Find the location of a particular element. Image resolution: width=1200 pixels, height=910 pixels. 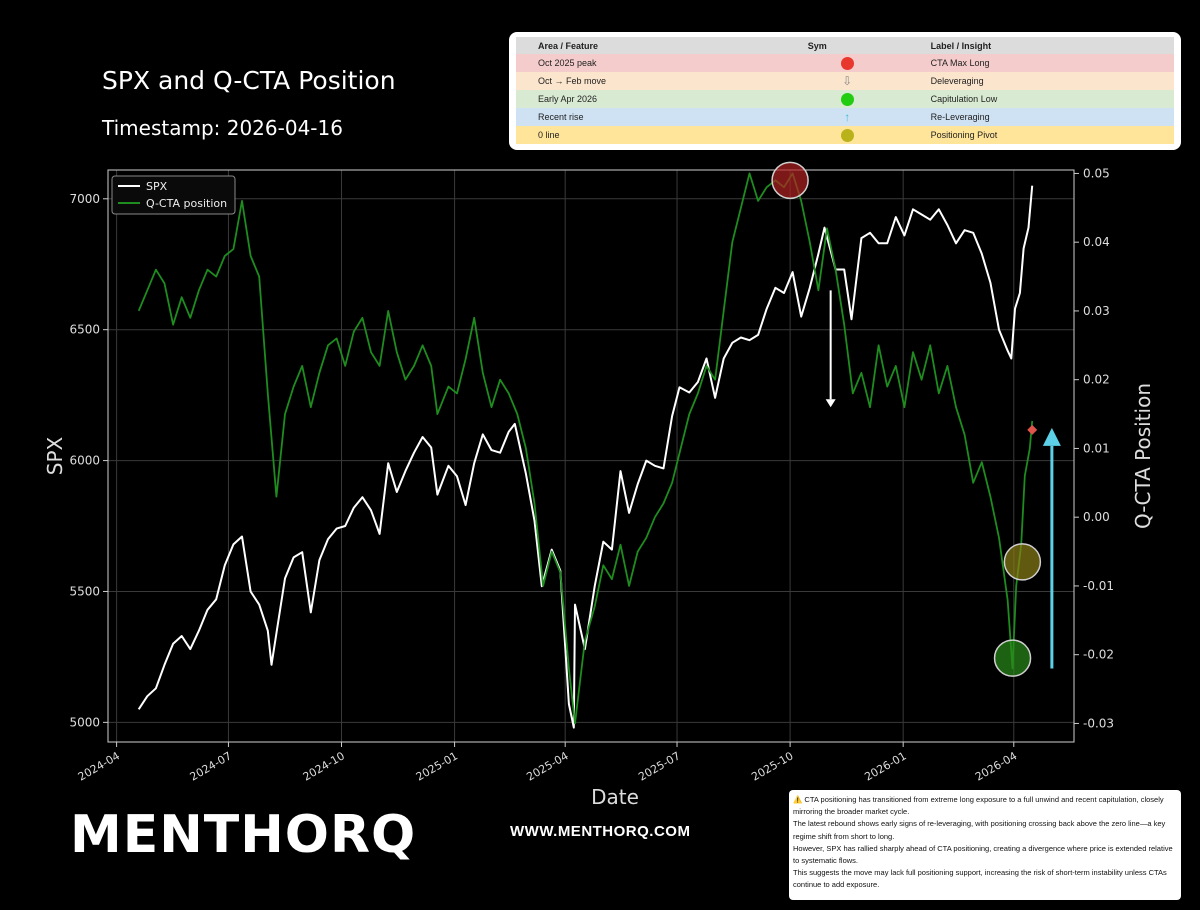

red-circle-icon is located at coordinates (847, 63).